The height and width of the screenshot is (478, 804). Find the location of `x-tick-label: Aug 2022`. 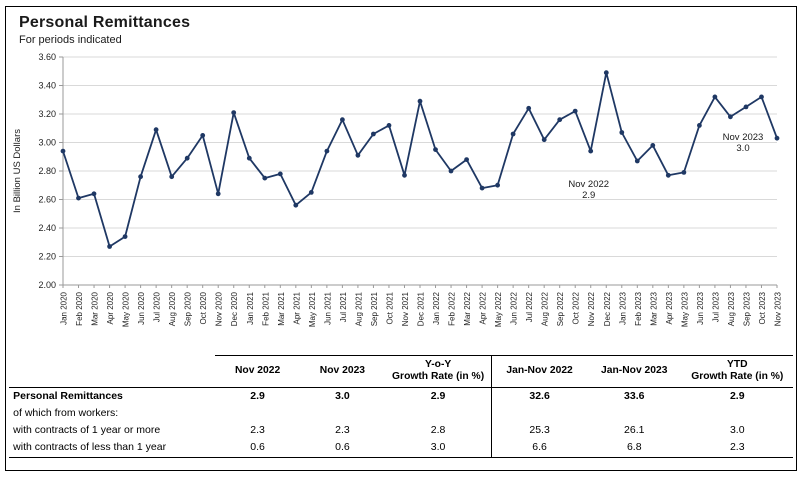

x-tick-label: Aug 2022 is located at coordinates (545, 308).